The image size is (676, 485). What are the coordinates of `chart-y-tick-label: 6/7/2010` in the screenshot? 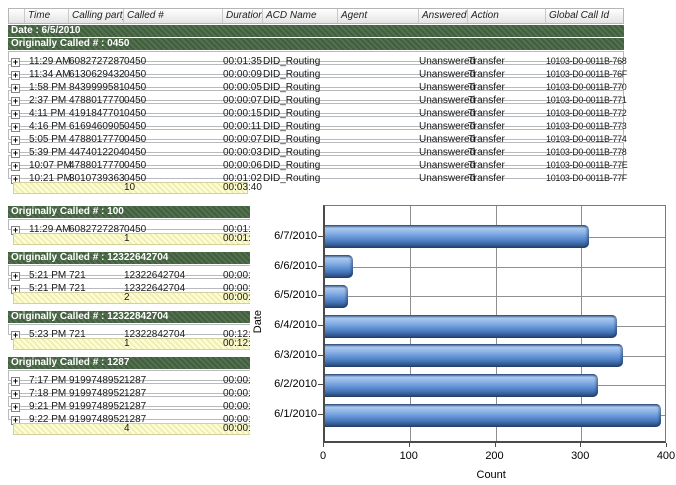 It's located at (295, 236).